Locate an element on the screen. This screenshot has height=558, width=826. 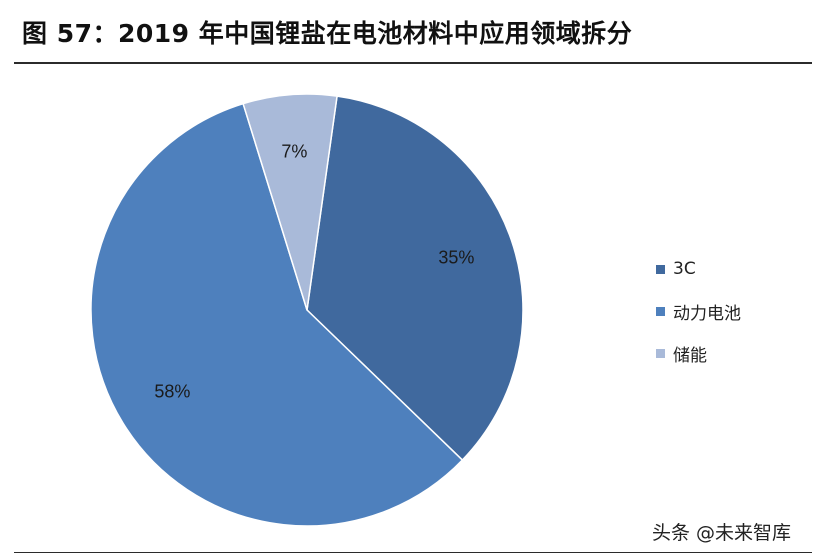
legend-label-3c: 3C is located at coordinates (684, 269).